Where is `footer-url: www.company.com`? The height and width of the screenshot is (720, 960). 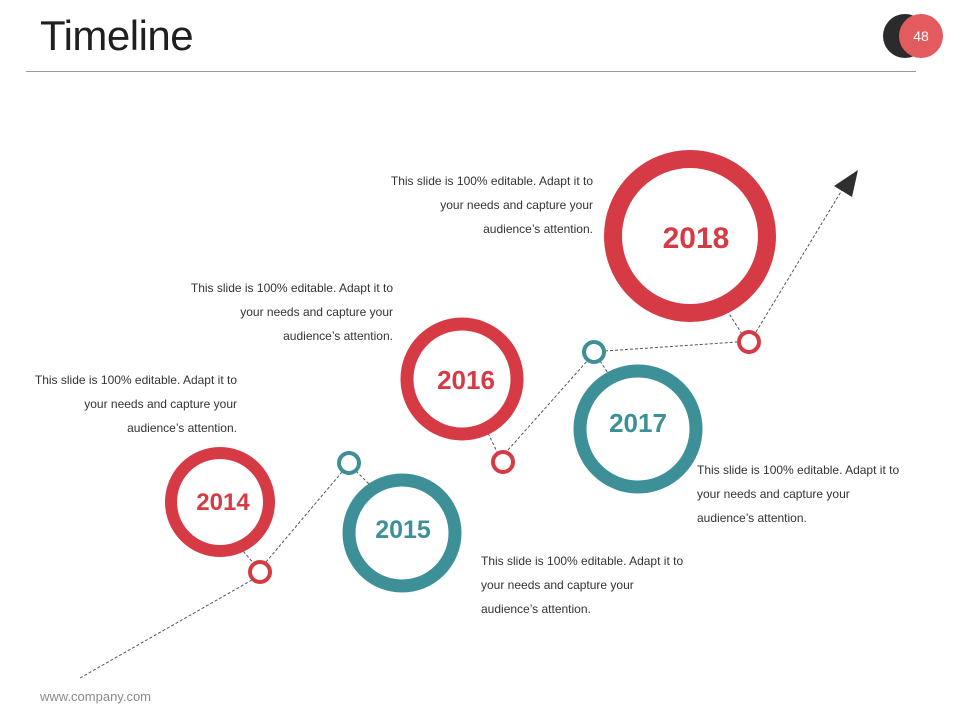 footer-url: www.company.com is located at coordinates (96, 696).